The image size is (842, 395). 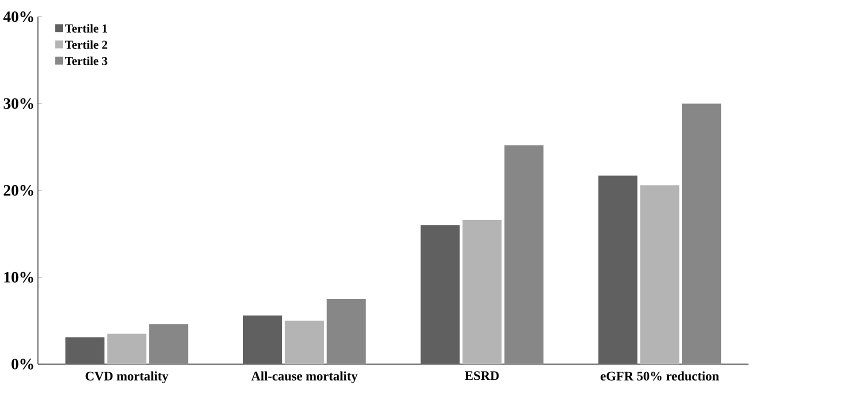 I want to click on legend-label: Tertile 2, so click(x=86, y=44).